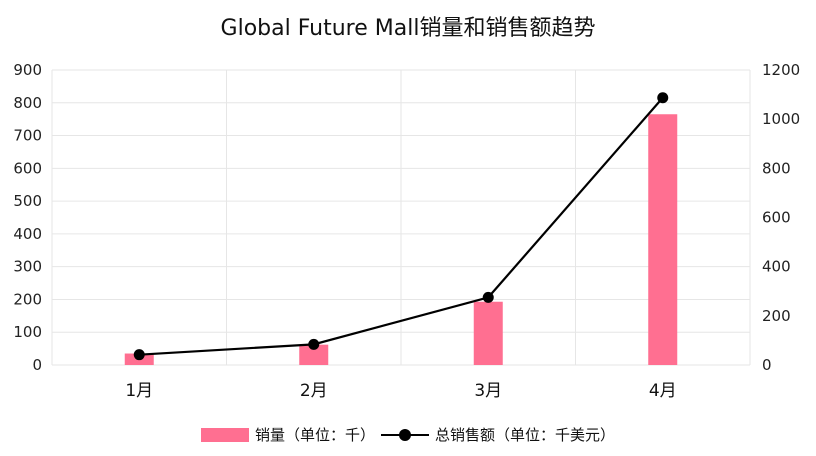 Image resolution: width=816 pixels, height=456 pixels. I want to click on y-right-tick-label: 1200, so click(781, 70).